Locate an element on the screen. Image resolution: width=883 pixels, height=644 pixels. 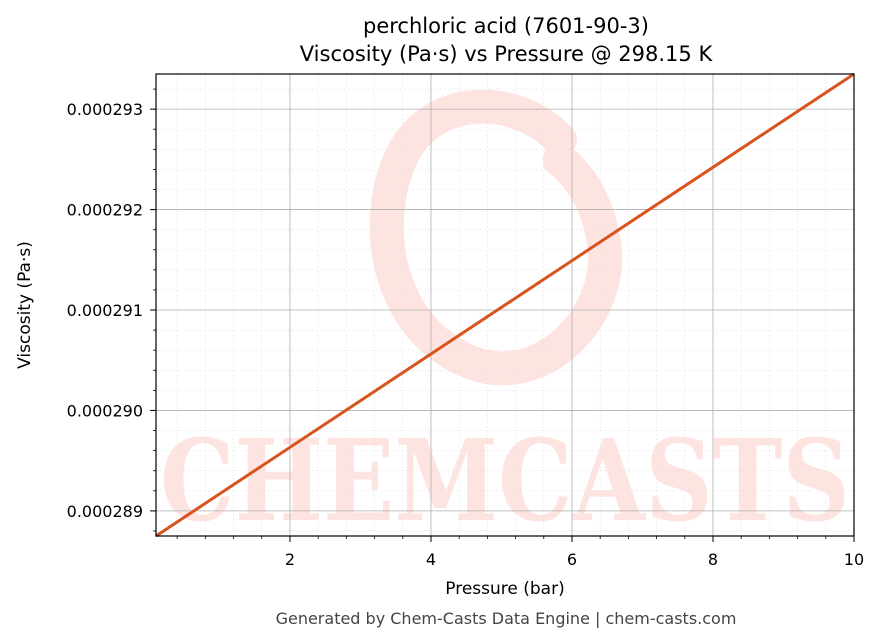
y-tick-label: 0.000291 is located at coordinates (105, 310).